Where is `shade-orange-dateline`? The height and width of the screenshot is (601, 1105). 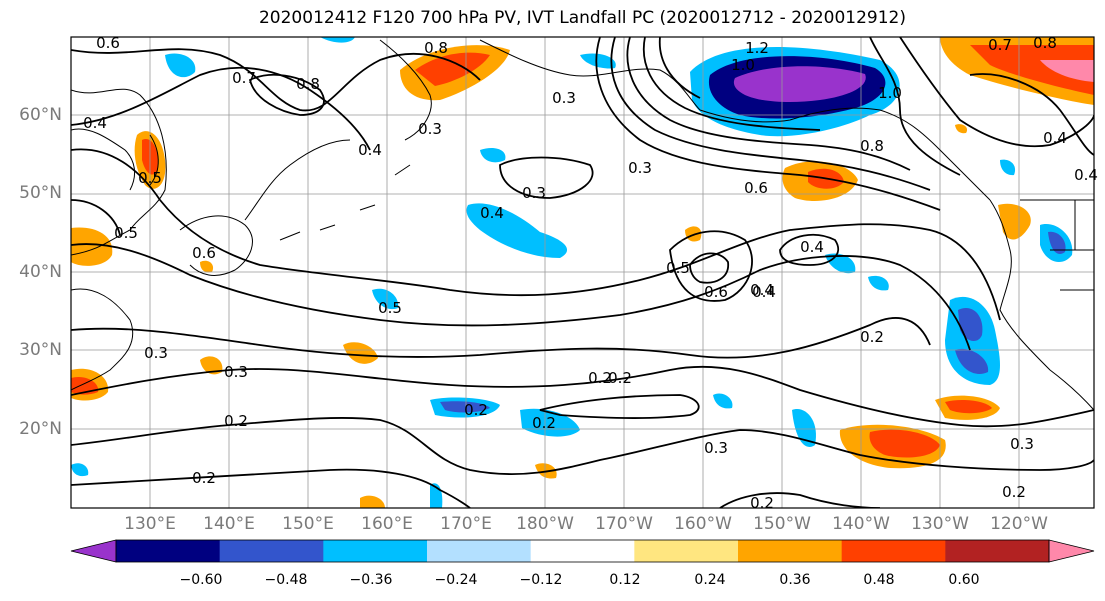 shade-orange-dateline is located at coordinates (693, 234).